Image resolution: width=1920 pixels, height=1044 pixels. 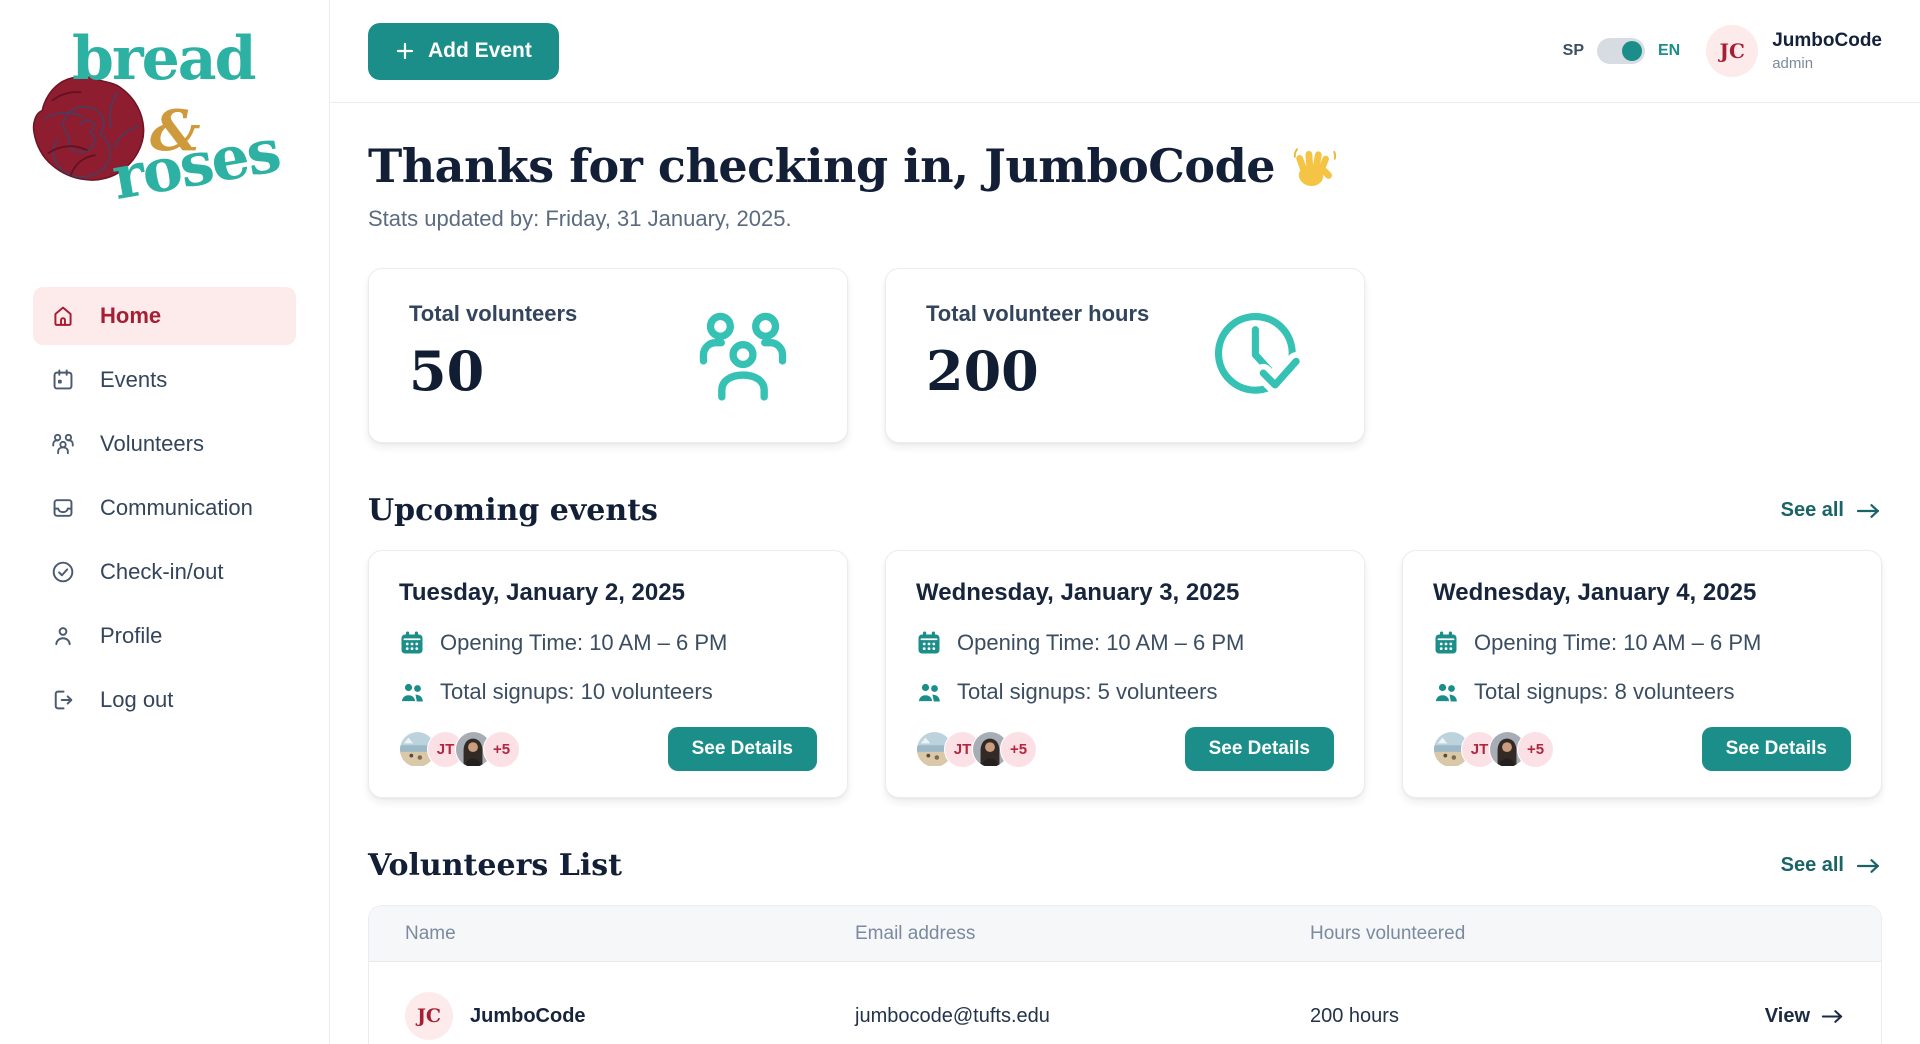 I want to click on inbox-icon, so click(x=63, y=508).